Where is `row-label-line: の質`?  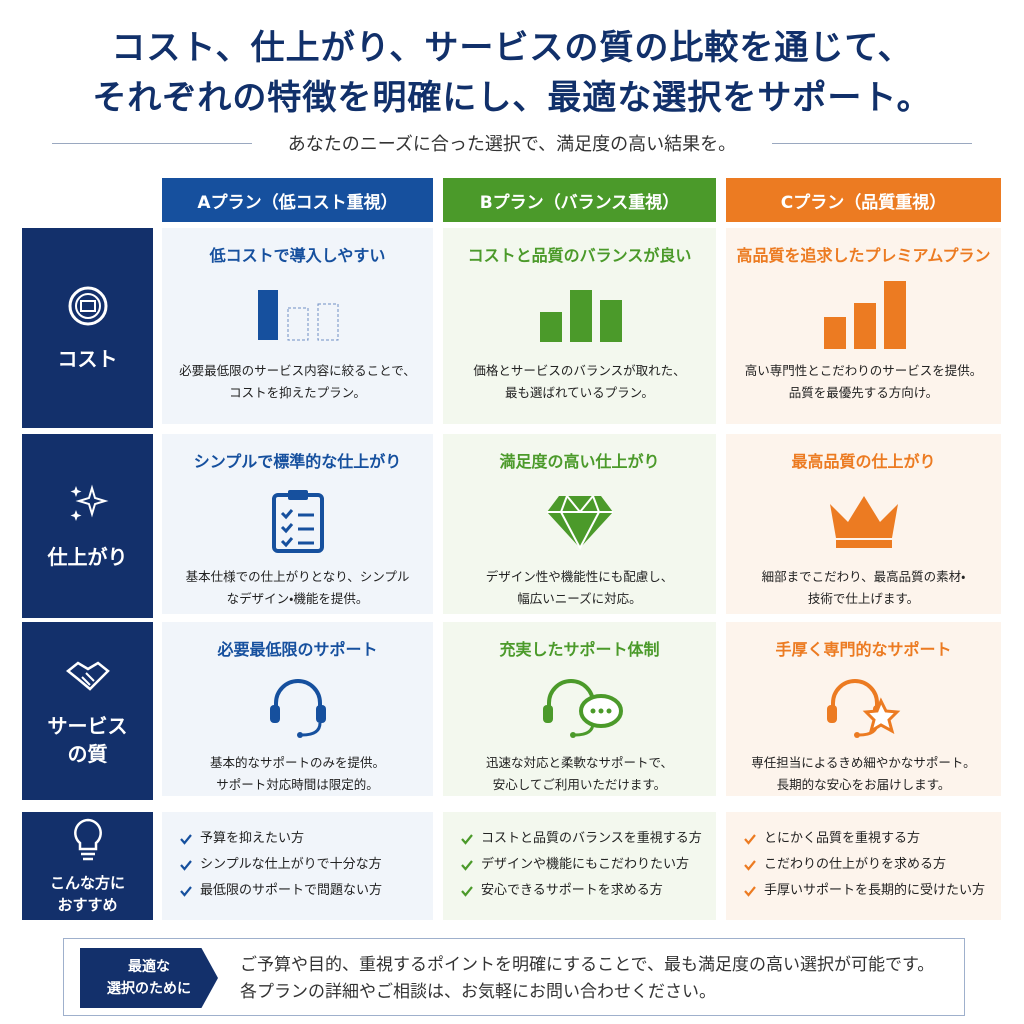
row-label-line: の質 is located at coordinates (87, 753).